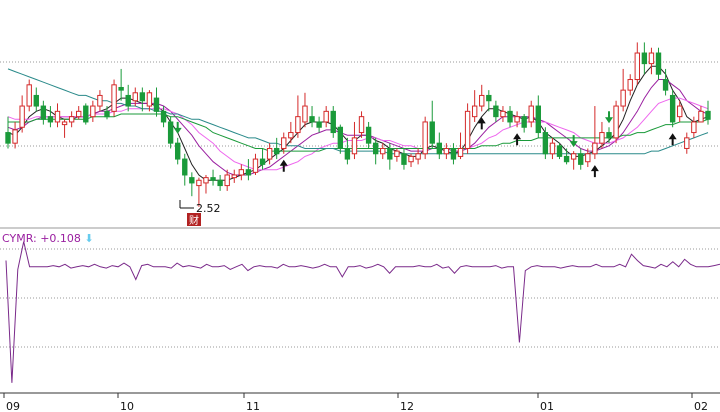 The image size is (720, 412). What do you see at coordinates (701, 406) in the screenshot?
I see `x-axis-label: 02` at bounding box center [701, 406].